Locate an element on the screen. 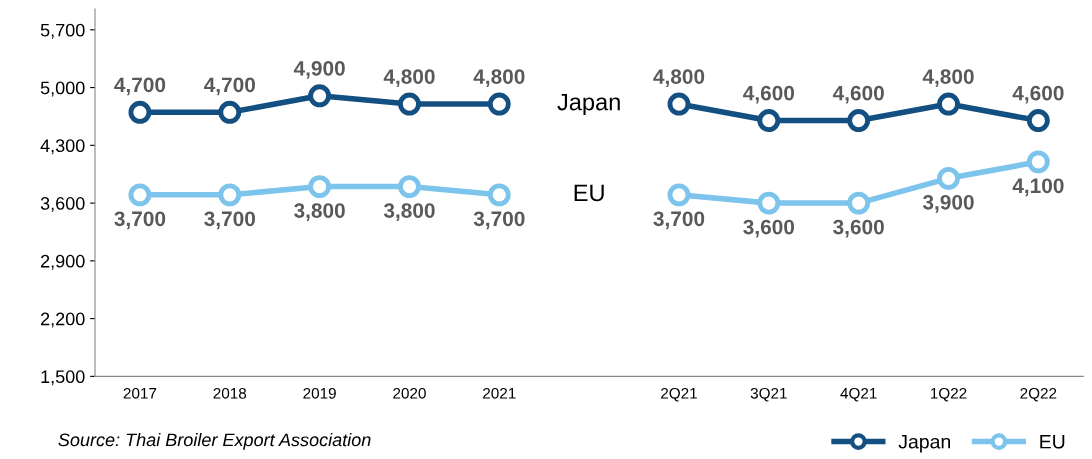 This screenshot has height=459, width=1092. text: Japan is located at coordinates (588, 104).